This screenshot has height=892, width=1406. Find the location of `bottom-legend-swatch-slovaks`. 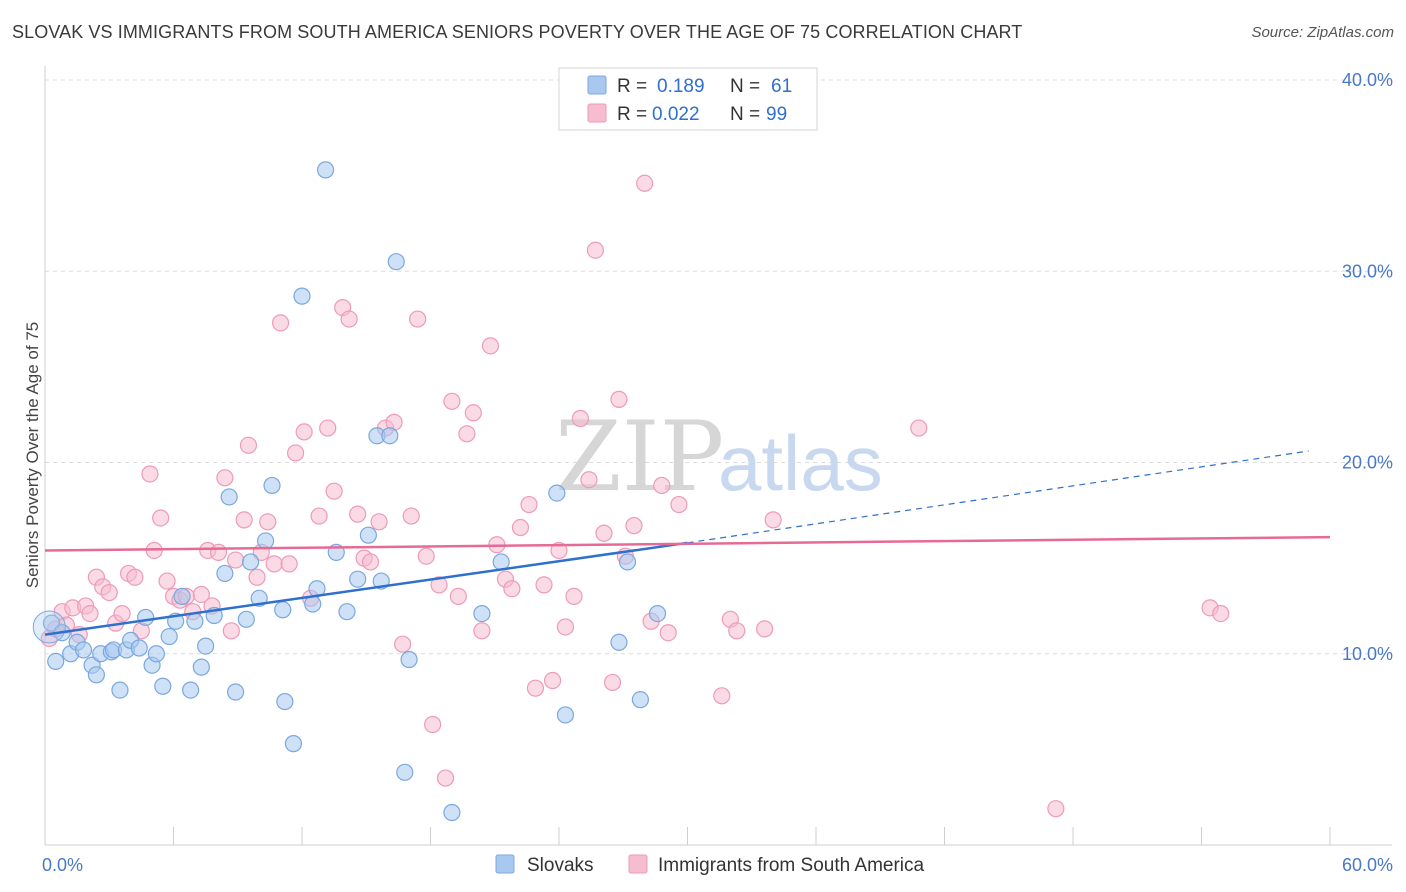

bottom-legend-swatch-slovaks is located at coordinates (505, 864).